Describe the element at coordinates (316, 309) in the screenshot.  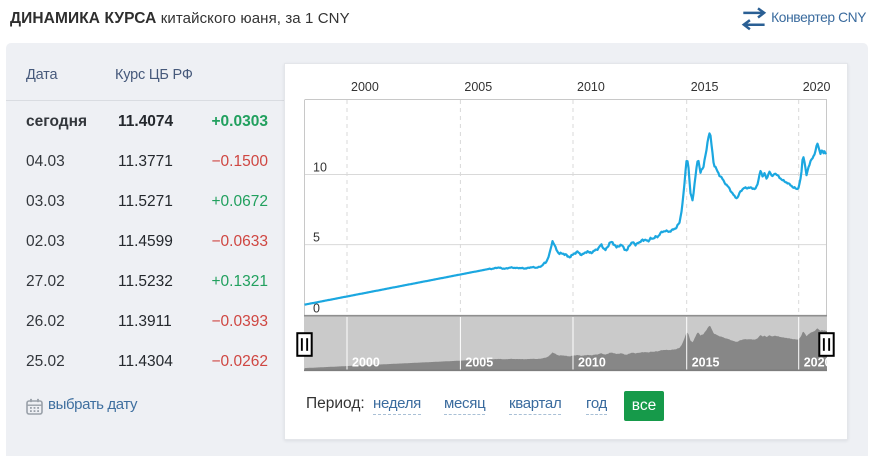
I see `svg-text: 0` at that location.